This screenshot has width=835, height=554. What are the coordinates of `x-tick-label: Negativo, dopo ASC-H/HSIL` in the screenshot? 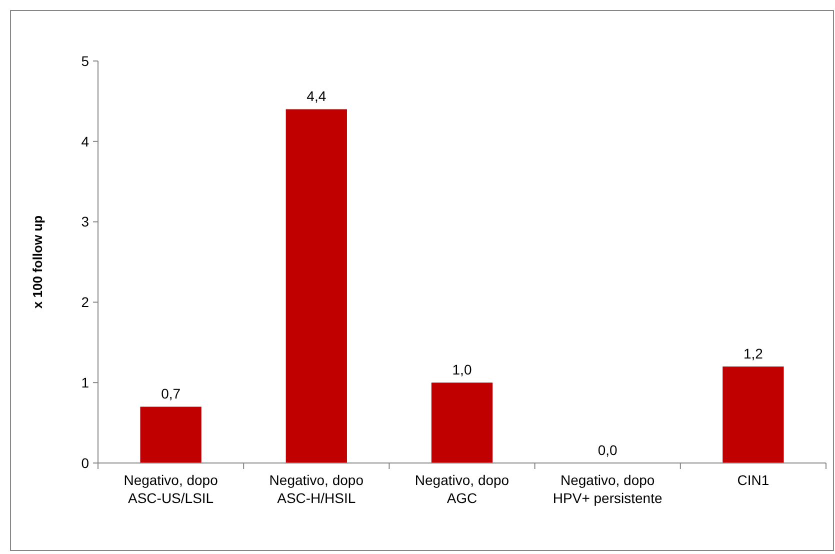 It's located at (316, 489).